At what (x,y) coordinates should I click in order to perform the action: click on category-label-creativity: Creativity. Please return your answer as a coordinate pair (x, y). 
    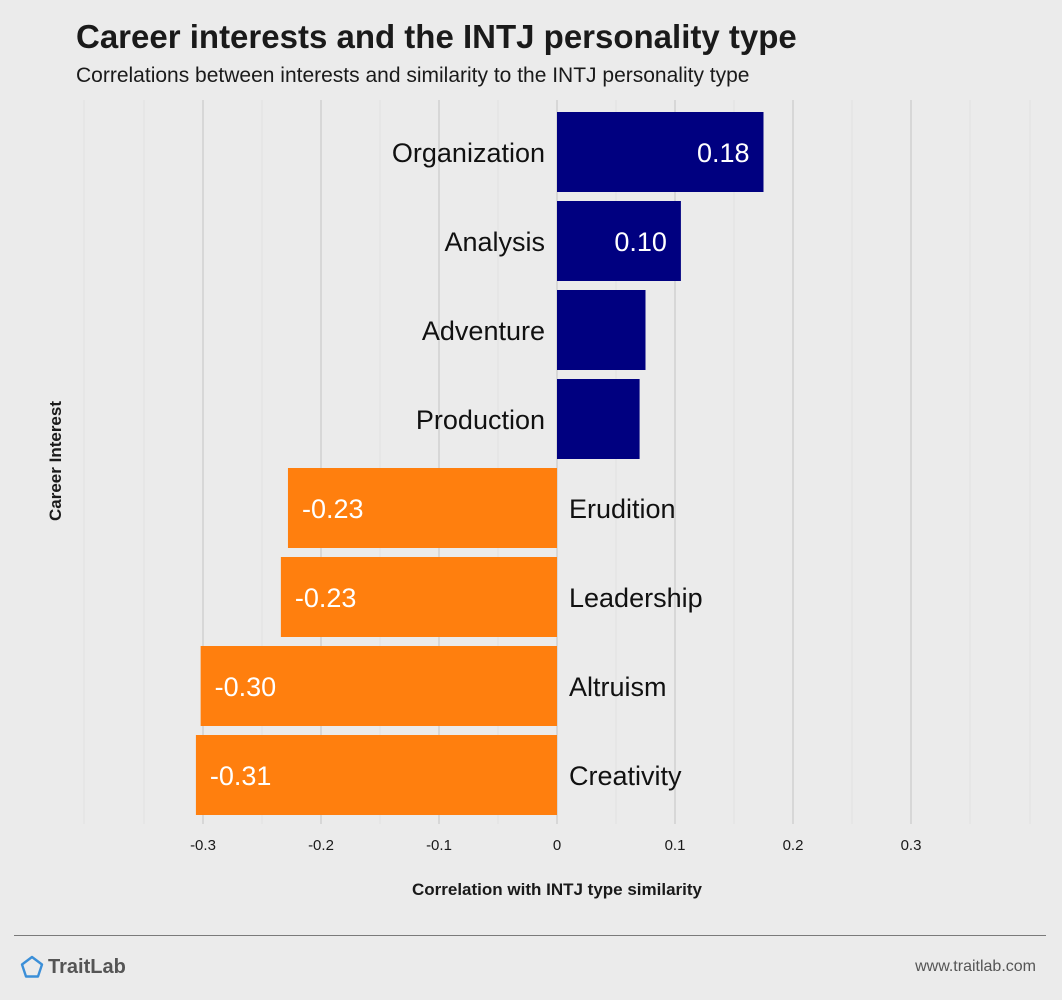
    Looking at the image, I should click on (625, 776).